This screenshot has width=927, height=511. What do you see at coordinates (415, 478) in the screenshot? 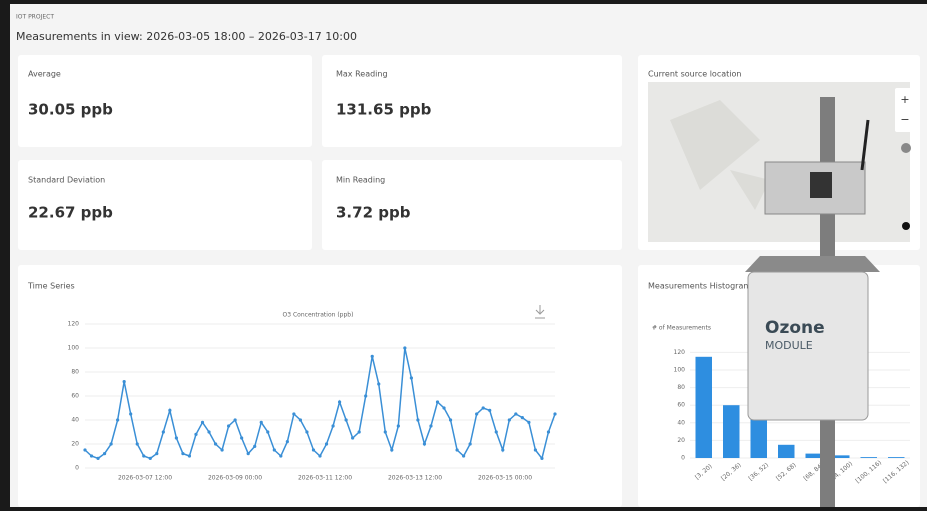
I see `x-tick-label: 2026-03-13 12:00` at bounding box center [415, 478].